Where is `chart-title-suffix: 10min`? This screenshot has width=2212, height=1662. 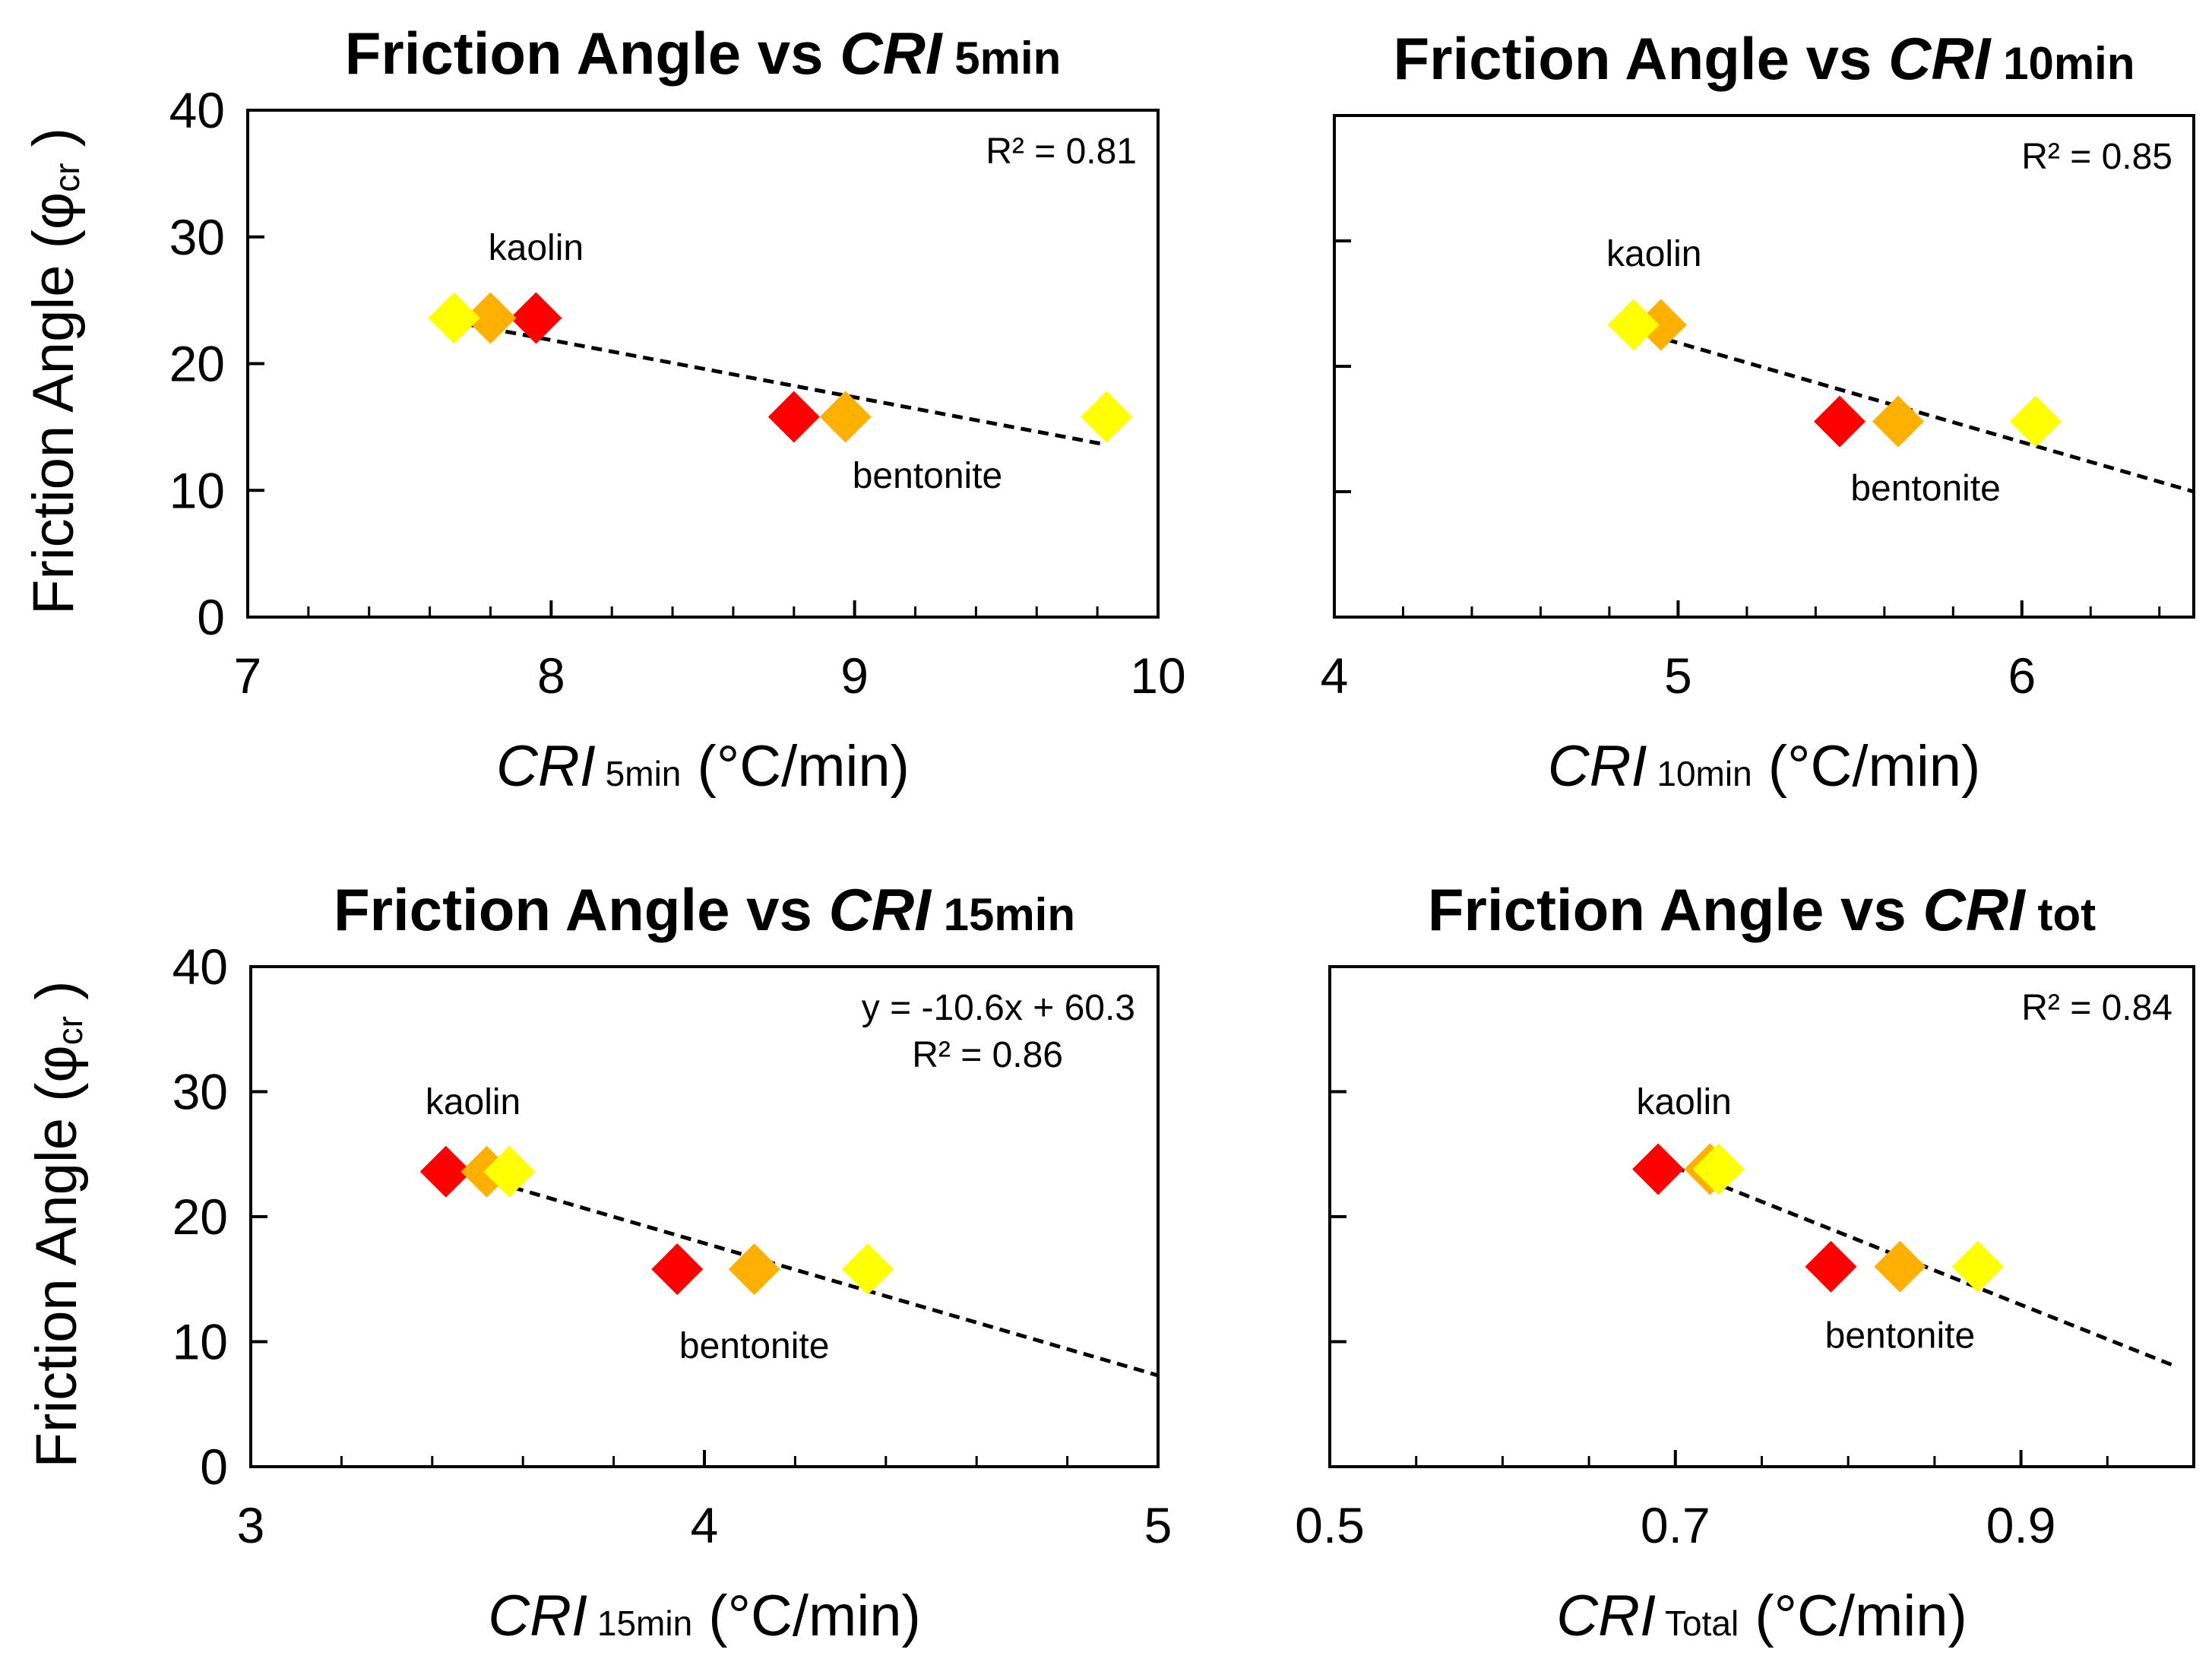 chart-title-suffix: 10min is located at coordinates (2062, 63).